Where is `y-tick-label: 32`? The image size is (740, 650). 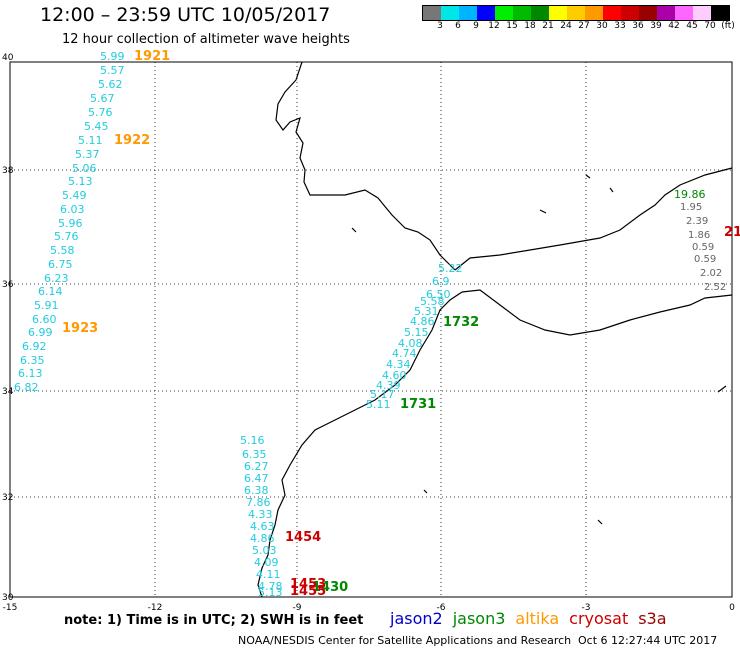
y-tick-label: 32 is located at coordinates (7, 498).